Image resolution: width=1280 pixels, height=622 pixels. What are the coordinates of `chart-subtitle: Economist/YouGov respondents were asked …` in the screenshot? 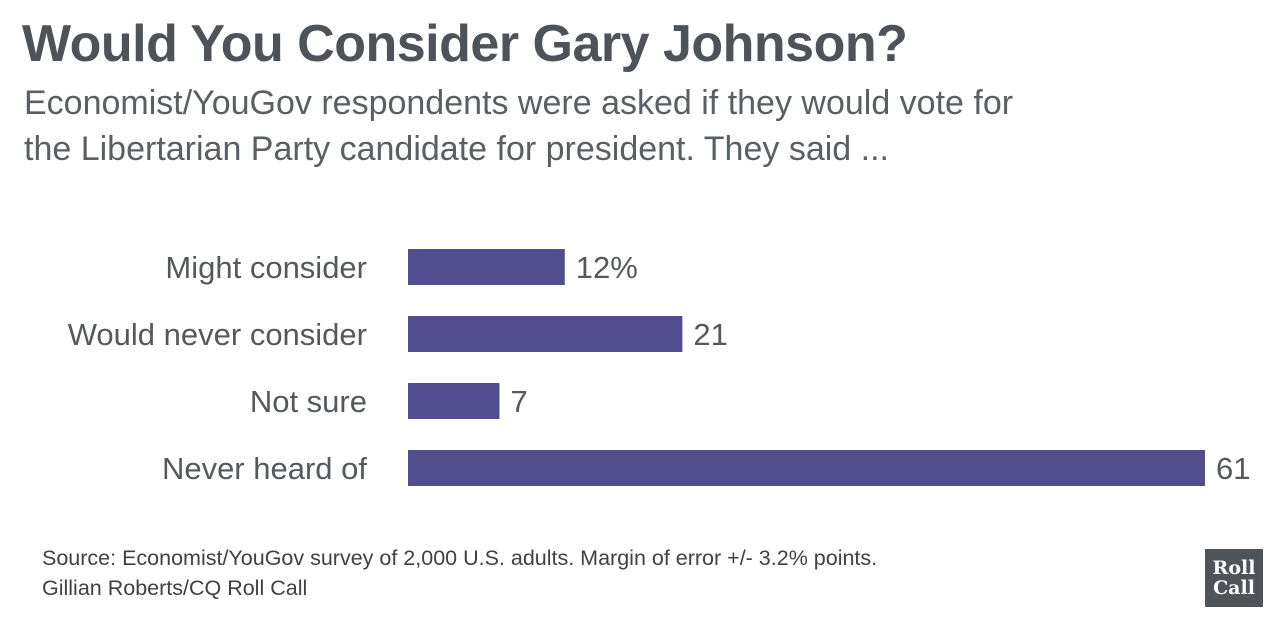 It's located at (624, 126).